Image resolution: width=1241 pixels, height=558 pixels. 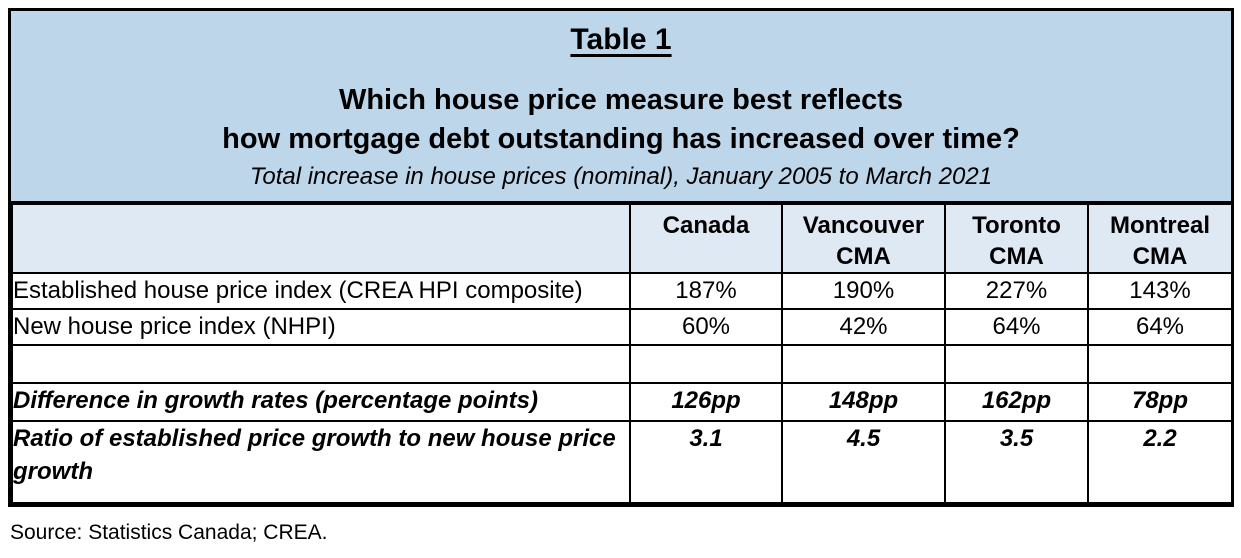 I want to click on header-line1: Toronto, so click(x=1016, y=225).